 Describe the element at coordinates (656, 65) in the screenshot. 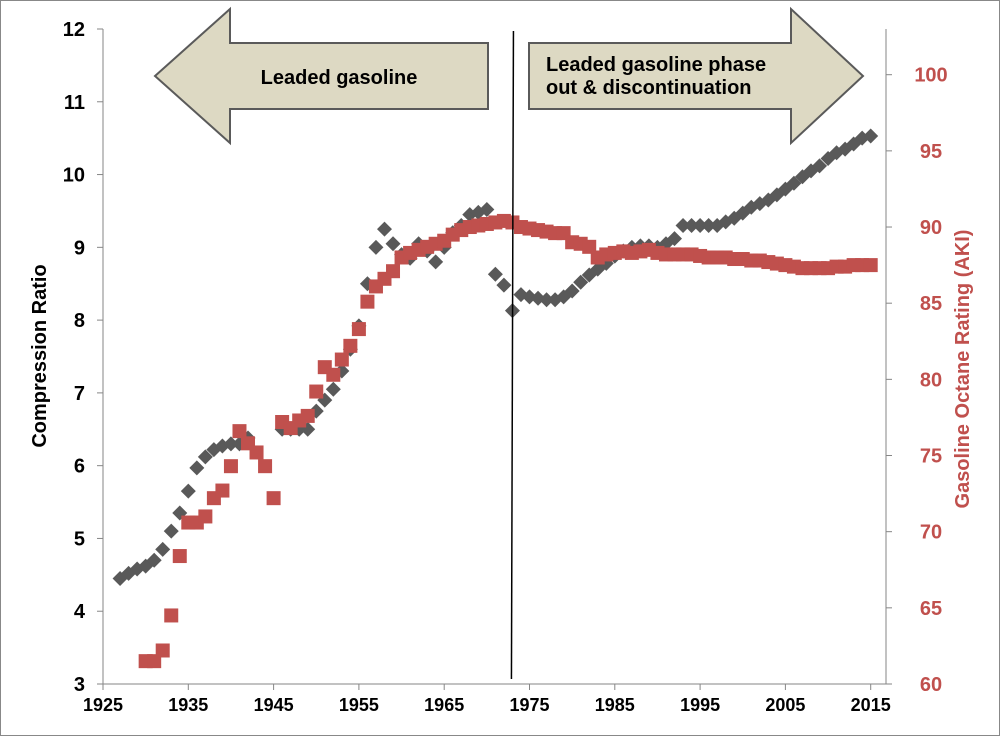

I see `phaseout-arrow-label-line1: Leaded gasoline phase` at that location.